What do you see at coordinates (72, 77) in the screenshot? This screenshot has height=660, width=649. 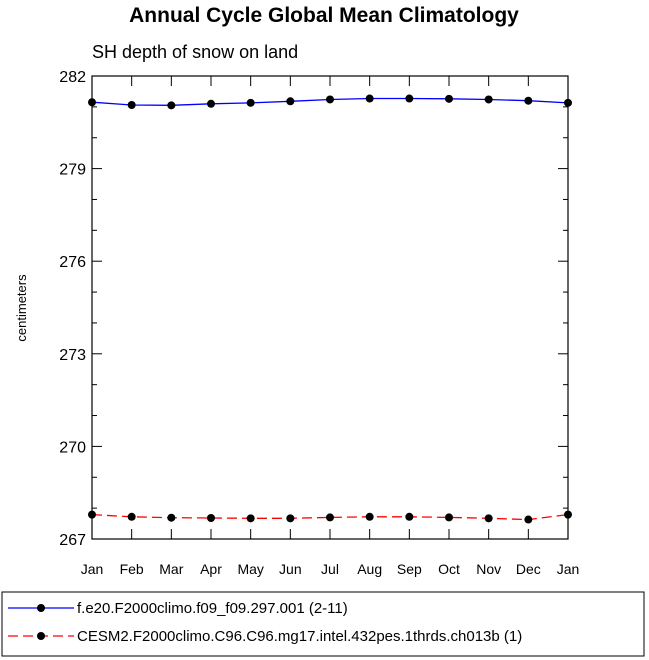 I see `y-tick-label: 282` at bounding box center [72, 77].